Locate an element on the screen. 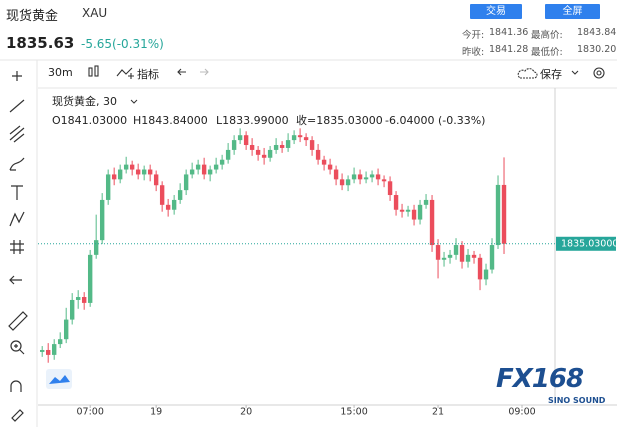  x-tick-label: 21 is located at coordinates (438, 412).